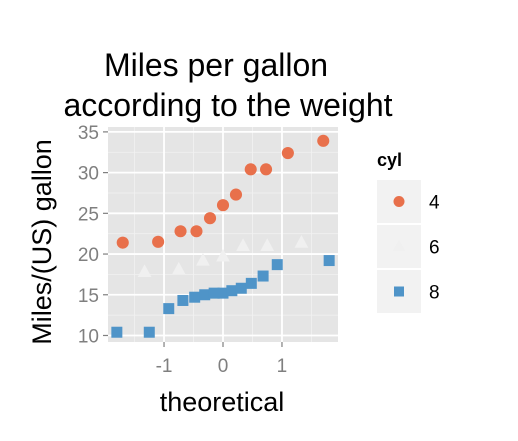  I want to click on legend: cyl 4 6 8, so click(408, 231).